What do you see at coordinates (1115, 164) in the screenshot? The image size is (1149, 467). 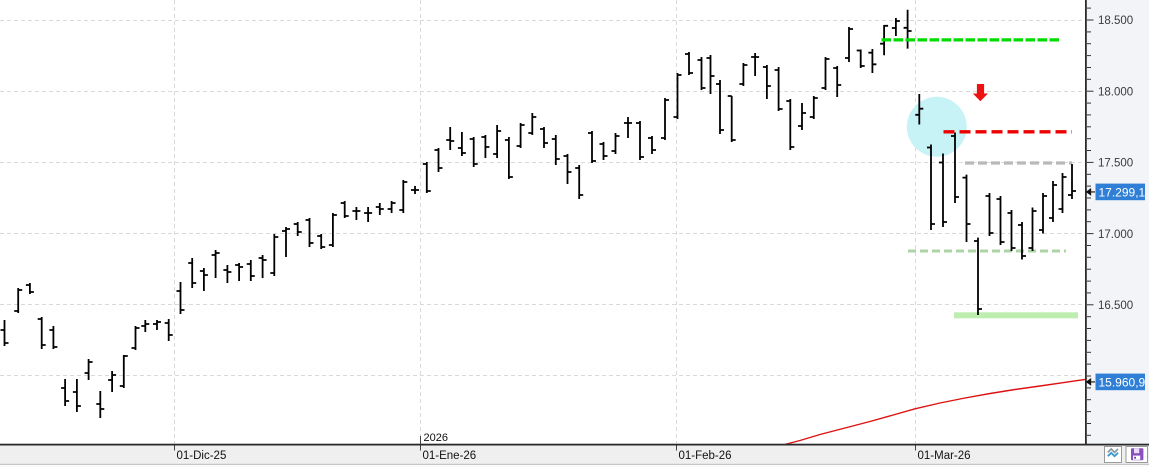 I see `svg-text: 17.500` at bounding box center [1115, 164].